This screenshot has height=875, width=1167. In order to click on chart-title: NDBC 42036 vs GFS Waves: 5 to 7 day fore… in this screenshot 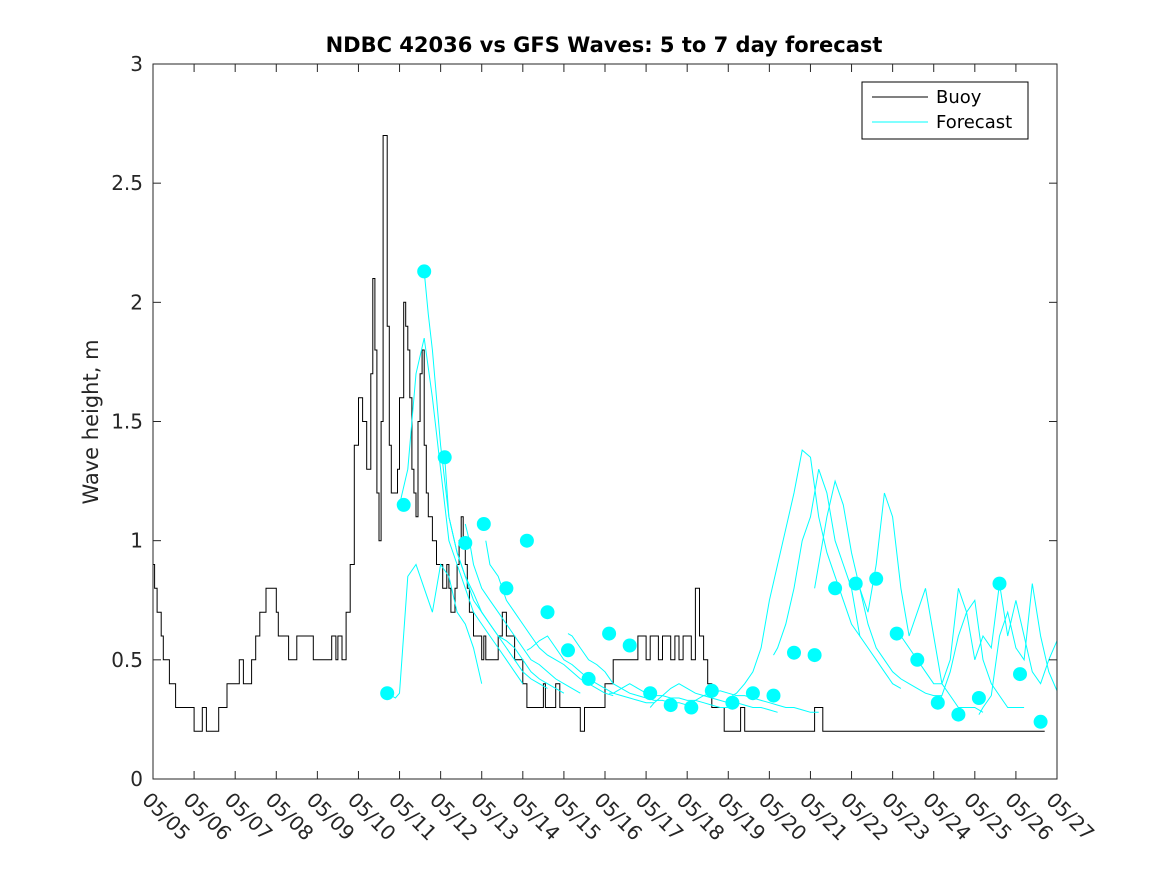, I will do `click(604, 45)`.